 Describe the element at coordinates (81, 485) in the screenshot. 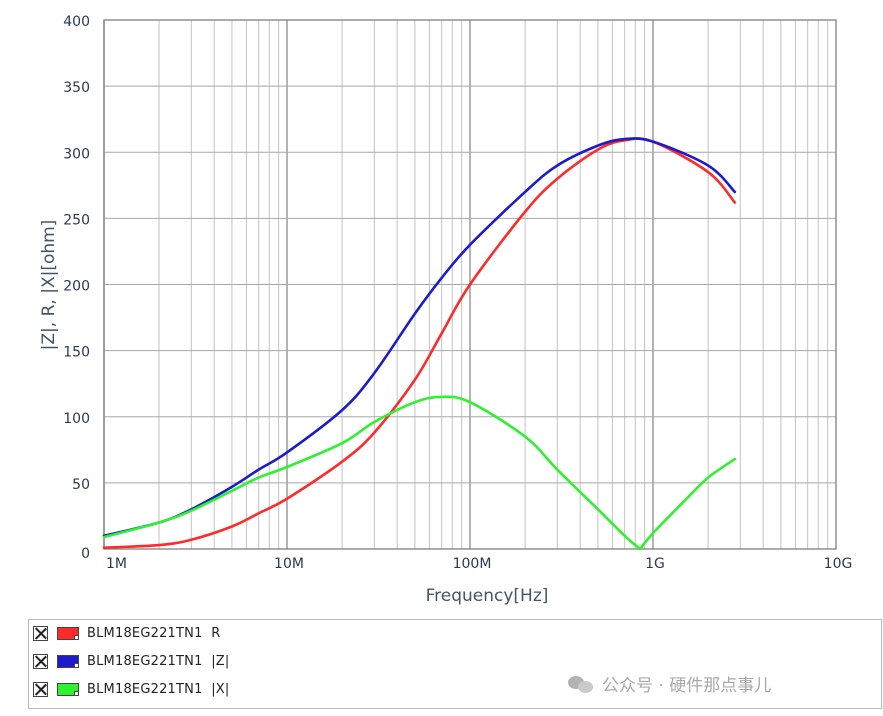

I see `y-tick-label: 50` at that location.